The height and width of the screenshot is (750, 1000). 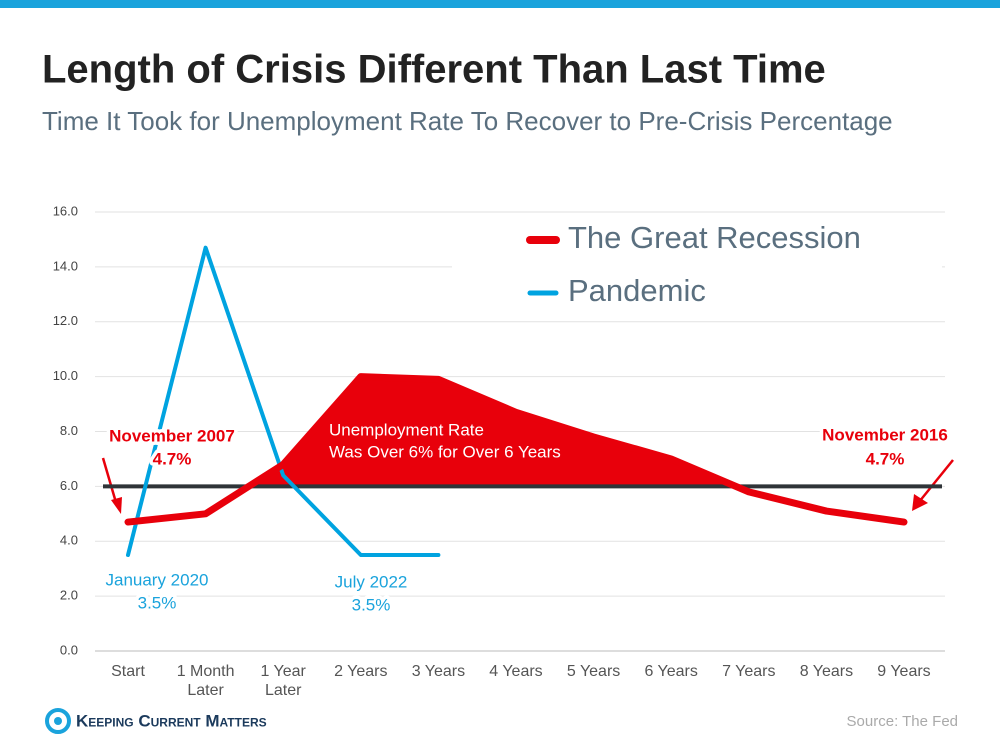 I want to click on annotation: Unemployment Rate, so click(x=406, y=429).